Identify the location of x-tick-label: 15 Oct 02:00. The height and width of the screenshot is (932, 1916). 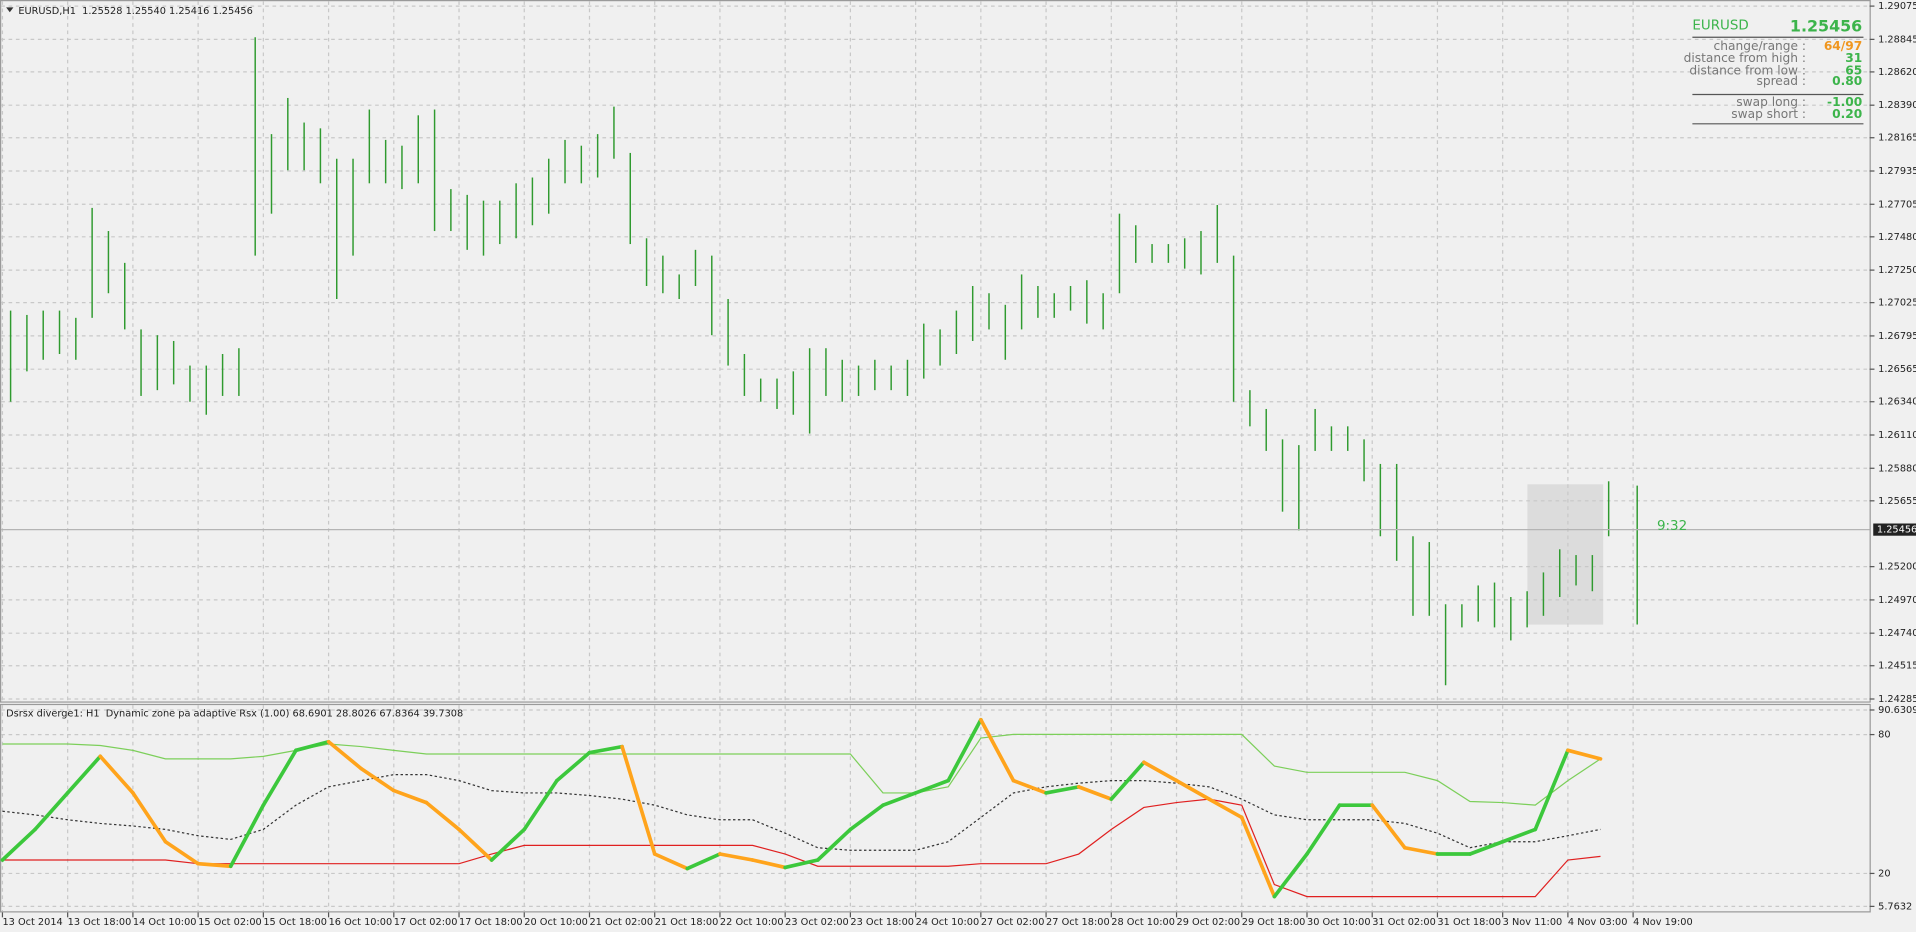
(230, 922).